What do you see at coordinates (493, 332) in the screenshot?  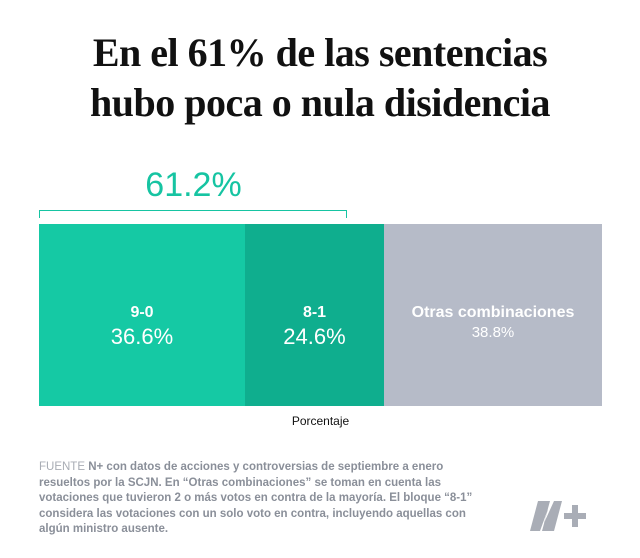 I see `segment-value-label: 38.8%` at bounding box center [493, 332].